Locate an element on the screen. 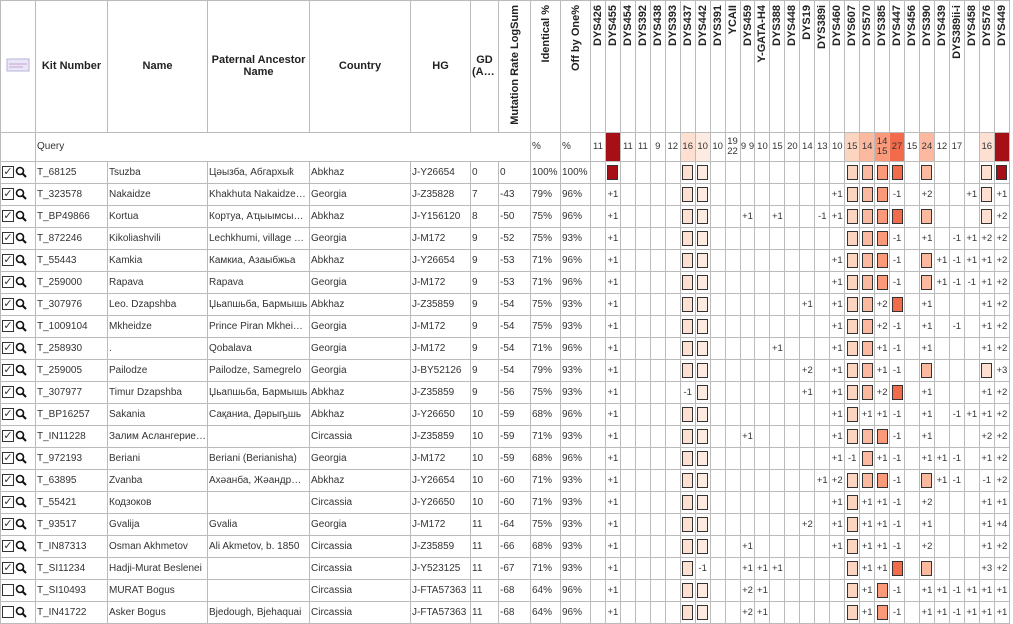 Image resolution: width=1013 pixels, height=624 pixels. query-marker-value: 15 is located at coordinates (852, 146).